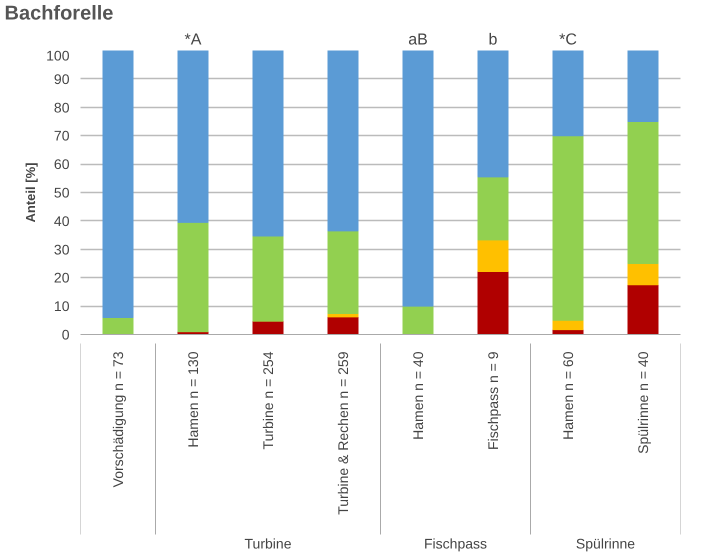  I want to click on y-axis-title: Anteil [%], so click(30, 192).